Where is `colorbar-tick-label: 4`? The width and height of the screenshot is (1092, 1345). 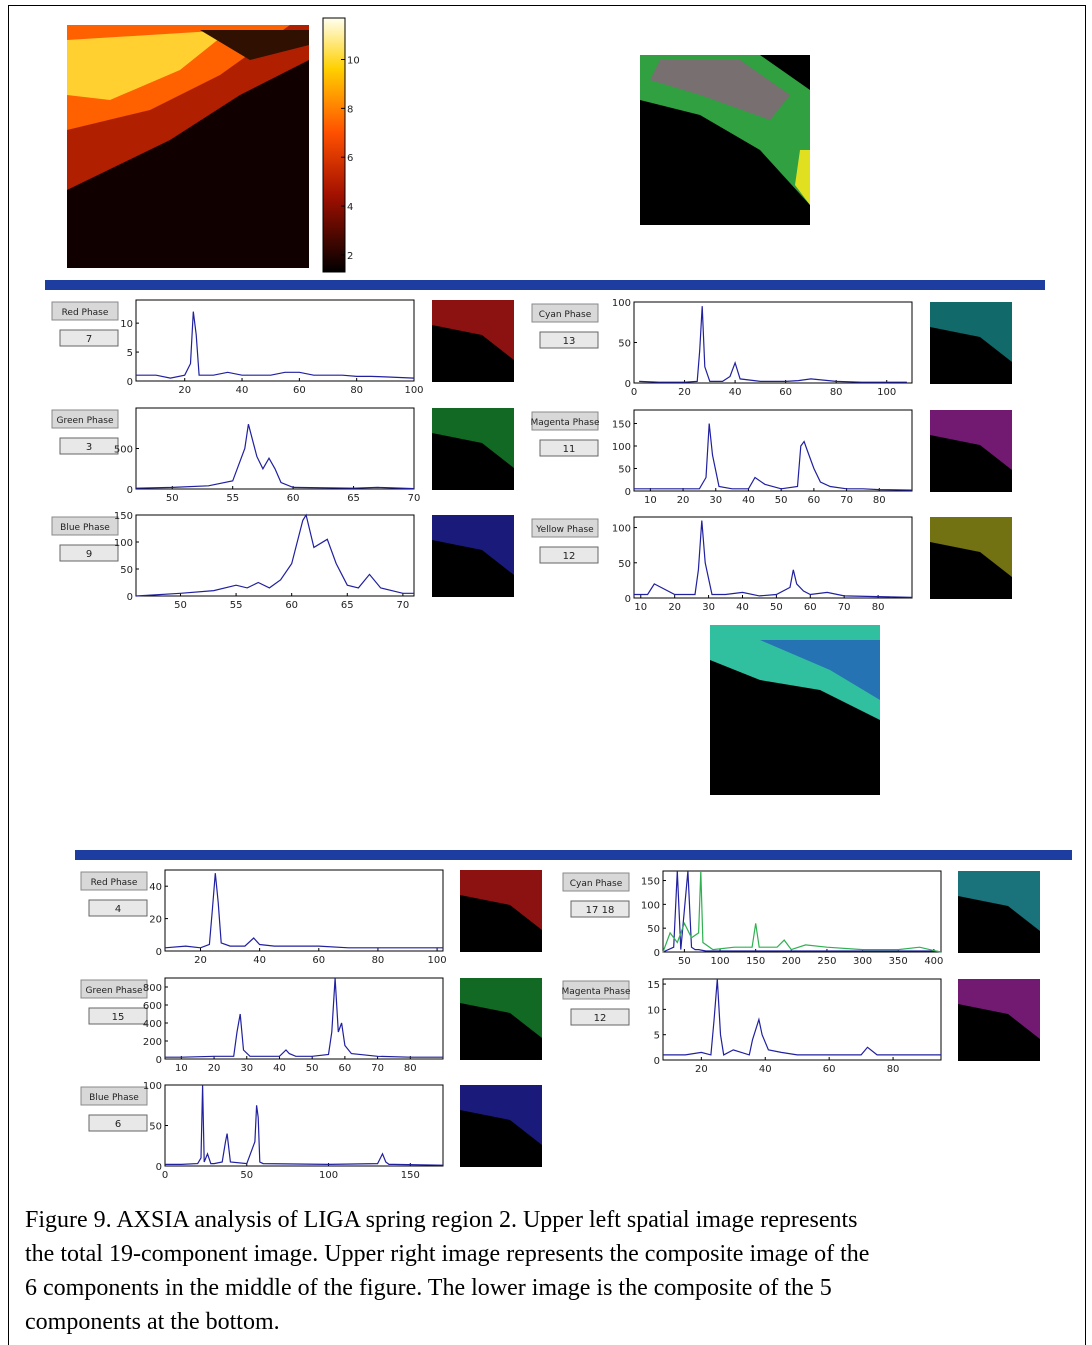
colorbar-tick-label: 4 is located at coordinates (350, 207).